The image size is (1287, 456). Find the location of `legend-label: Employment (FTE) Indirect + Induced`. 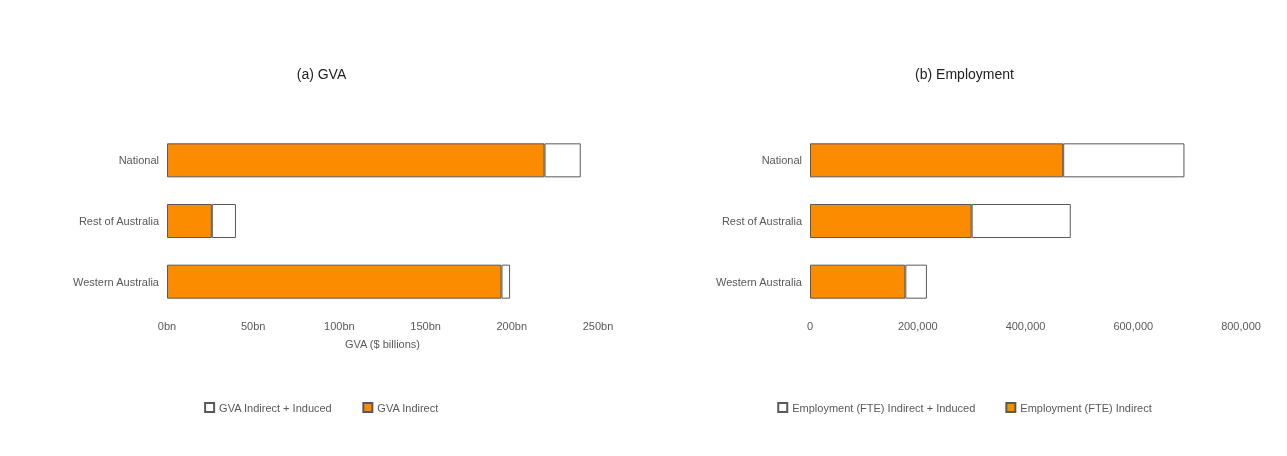

legend-label: Employment (FTE) Indirect + Induced is located at coordinates (884, 407).